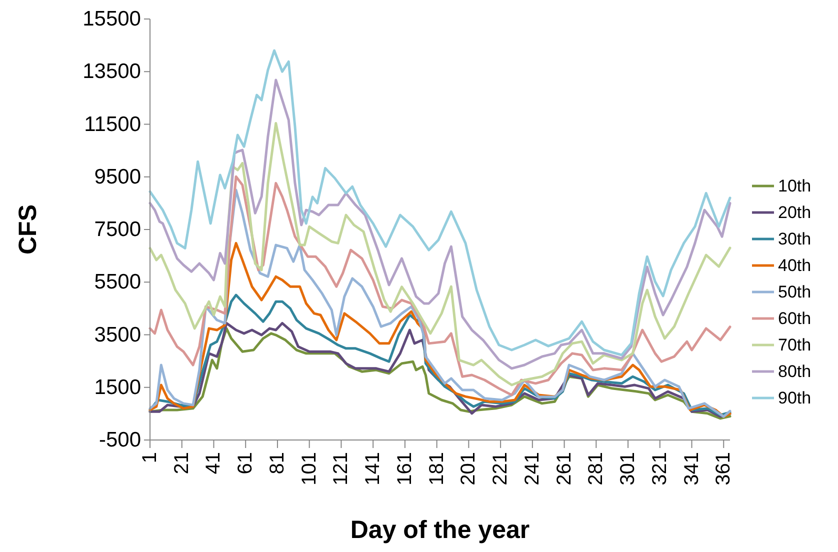 This screenshot has width=838, height=552. I want to click on y-tick-label: 13500, so click(111, 72).